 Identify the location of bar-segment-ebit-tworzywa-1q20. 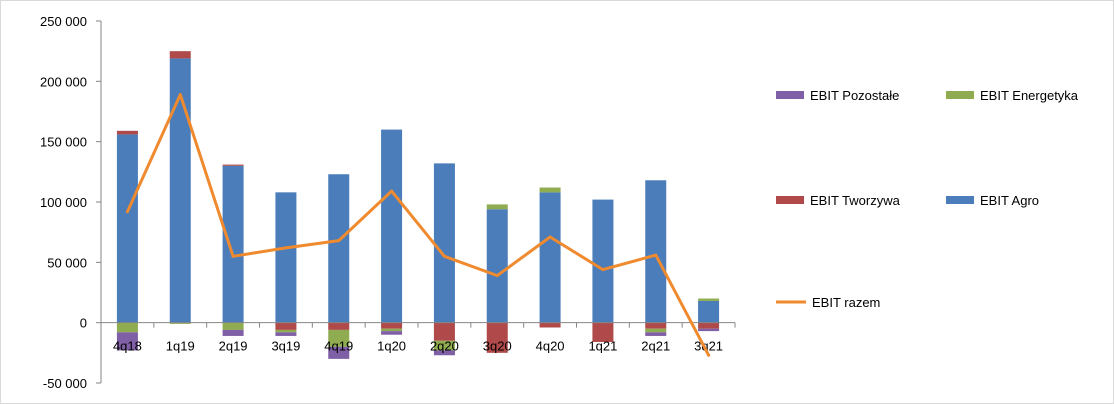
(392, 325).